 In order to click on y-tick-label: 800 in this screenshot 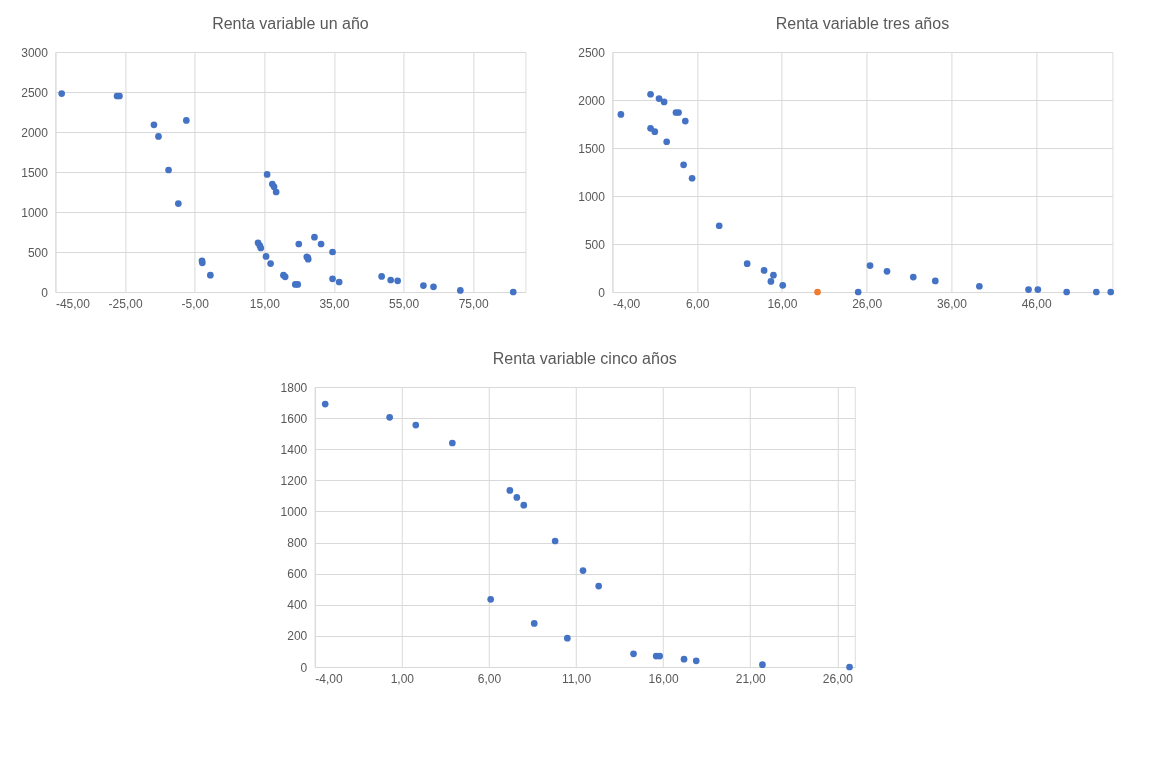, I will do `click(297, 543)`.